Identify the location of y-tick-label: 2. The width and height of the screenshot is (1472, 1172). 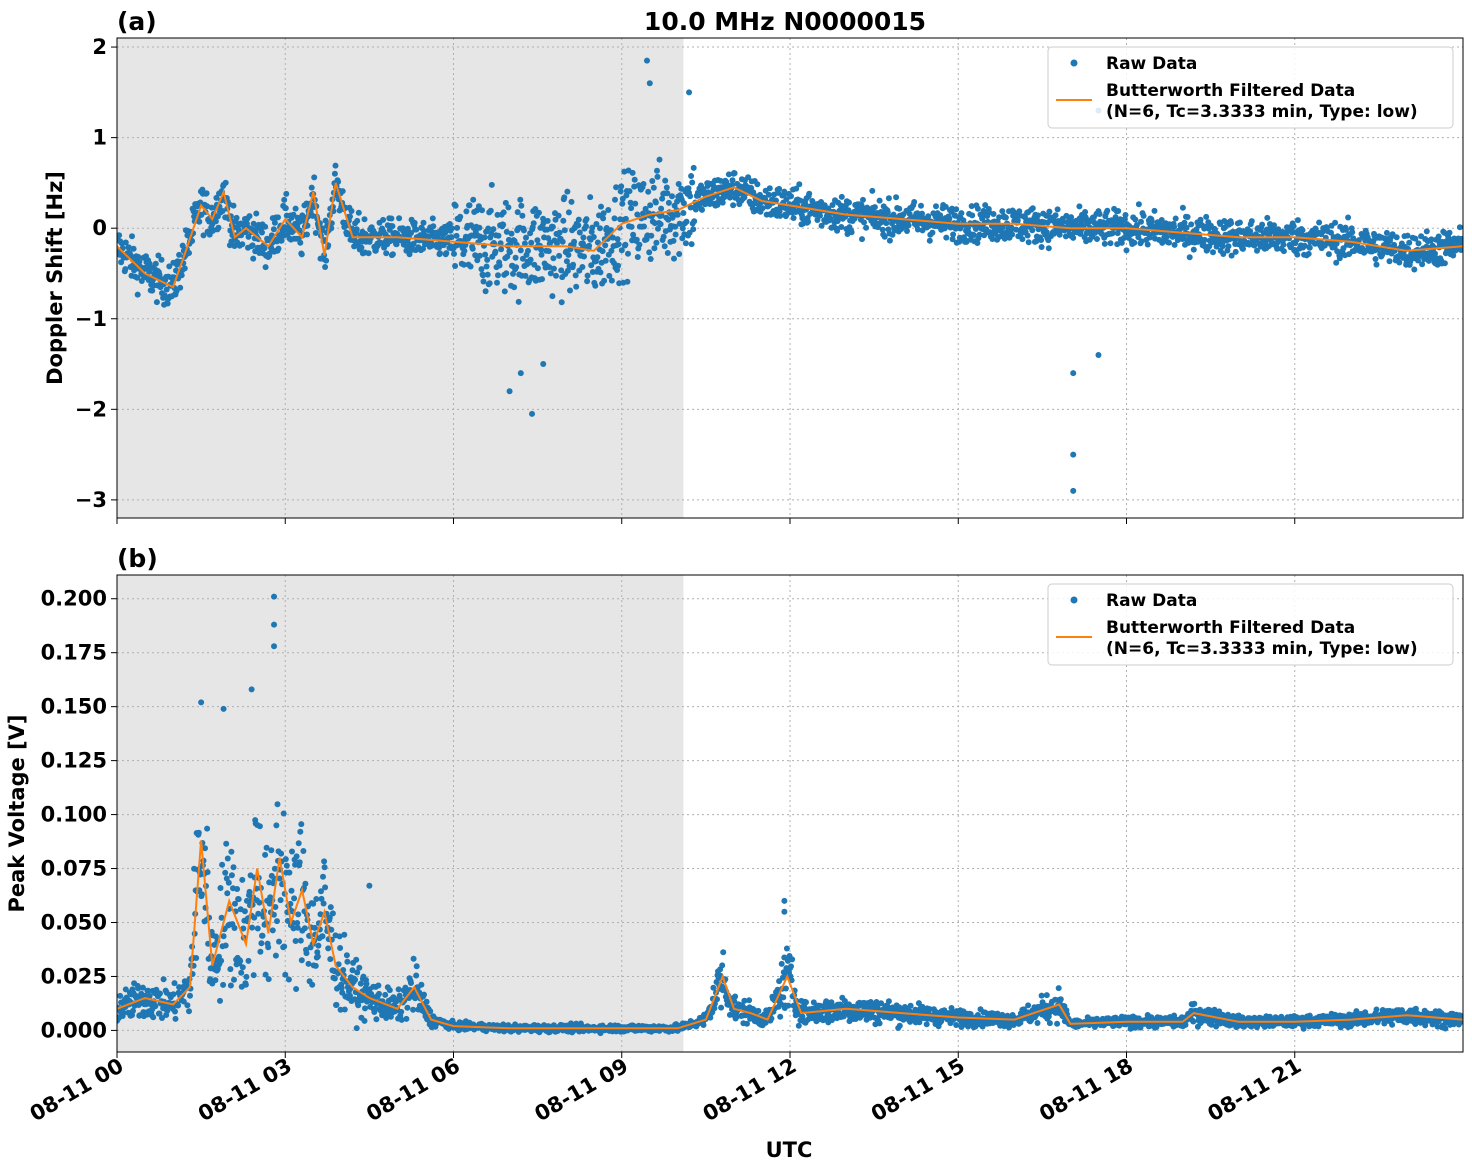
(99, 47).